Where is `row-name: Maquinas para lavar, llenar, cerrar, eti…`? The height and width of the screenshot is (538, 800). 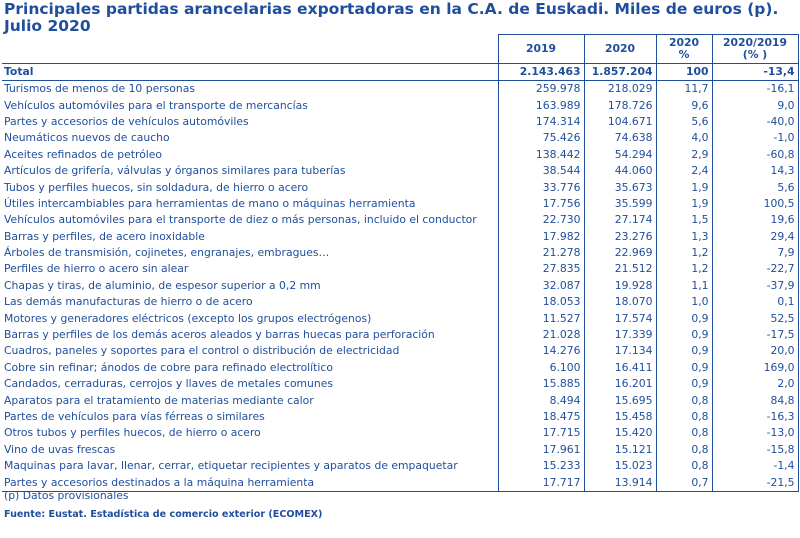 row-name: Maquinas para lavar, llenar, cerrar, eti… is located at coordinates (231, 466).